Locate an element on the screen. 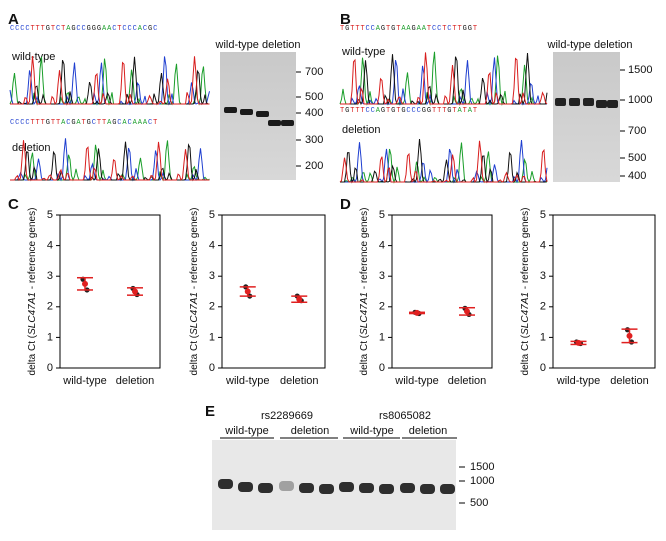 The width and height of the screenshot is (666, 541). label: 1000 is located at coordinates (482, 481).